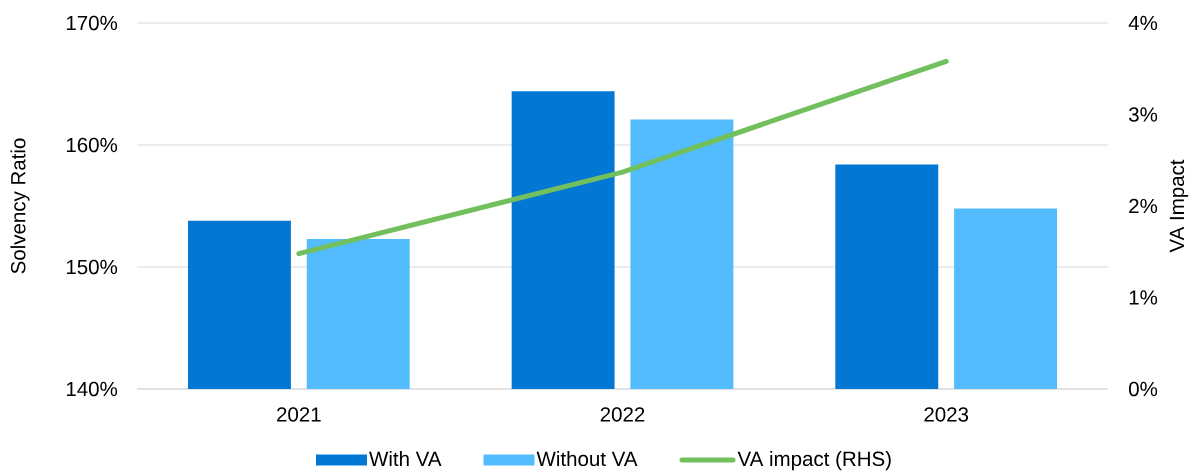 This screenshot has width=1195, height=471. Describe the element at coordinates (1179, 206) in the screenshot. I see `y2-axis-title: VA Impact` at that location.